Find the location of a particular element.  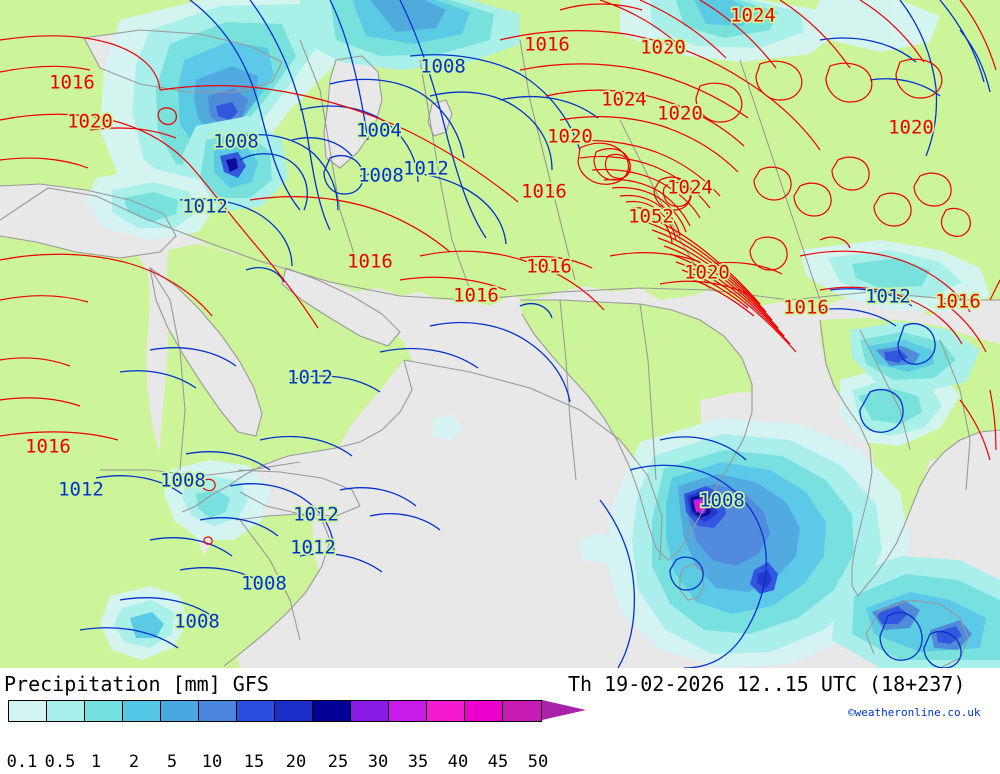

legend-tick: 35 is located at coordinates (418, 762).